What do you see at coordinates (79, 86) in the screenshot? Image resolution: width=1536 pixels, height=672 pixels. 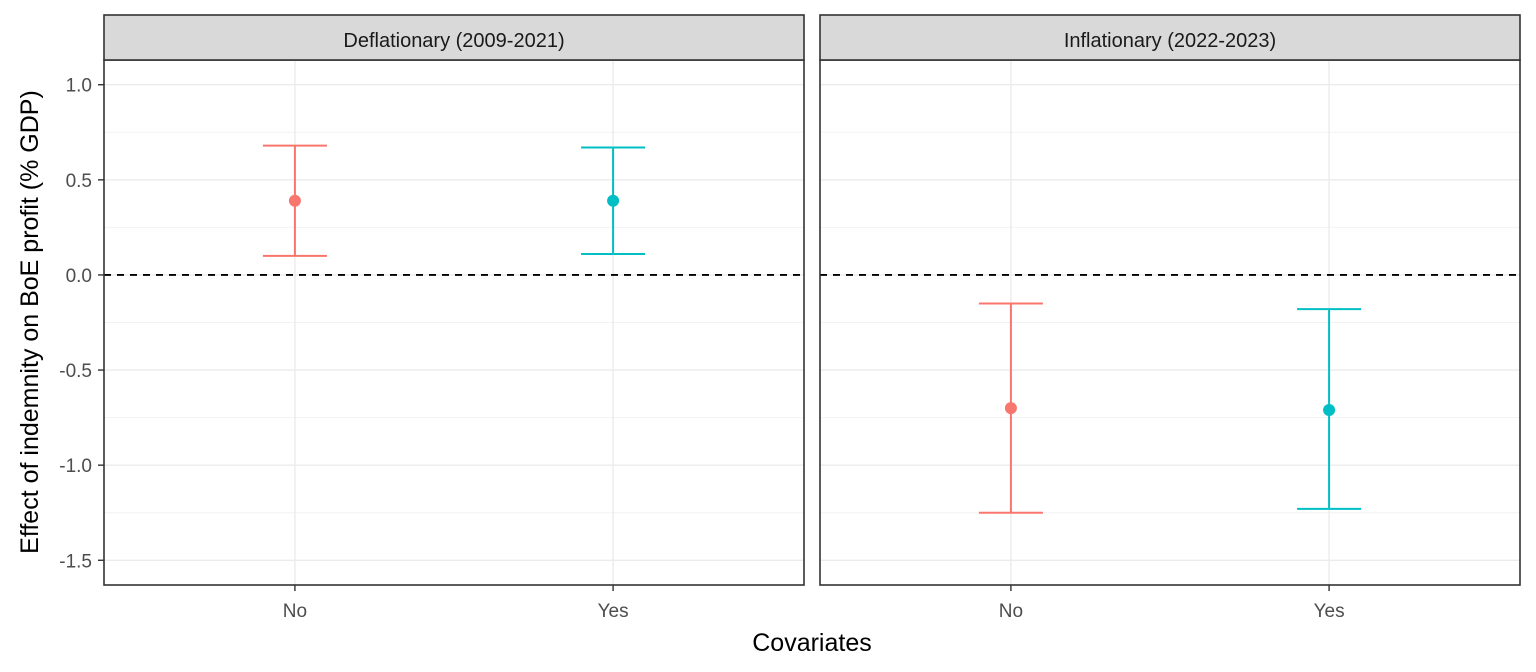 I see `y-tick-label: 1.0` at bounding box center [79, 86].